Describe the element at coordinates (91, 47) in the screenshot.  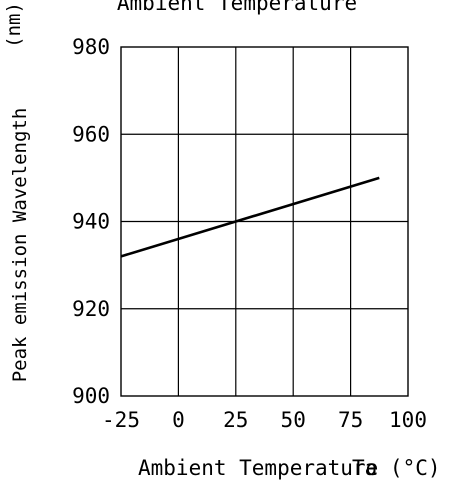
I see `y-tick-label: 980` at that location.